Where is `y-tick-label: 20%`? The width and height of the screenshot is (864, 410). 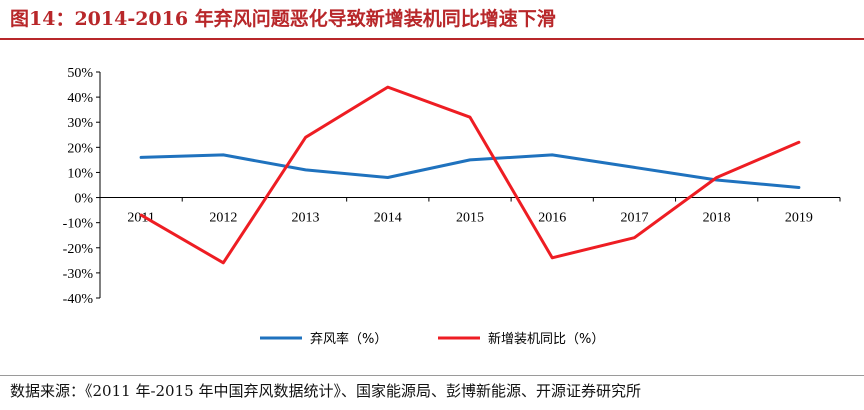 y-tick-label: 20% is located at coordinates (80, 148).